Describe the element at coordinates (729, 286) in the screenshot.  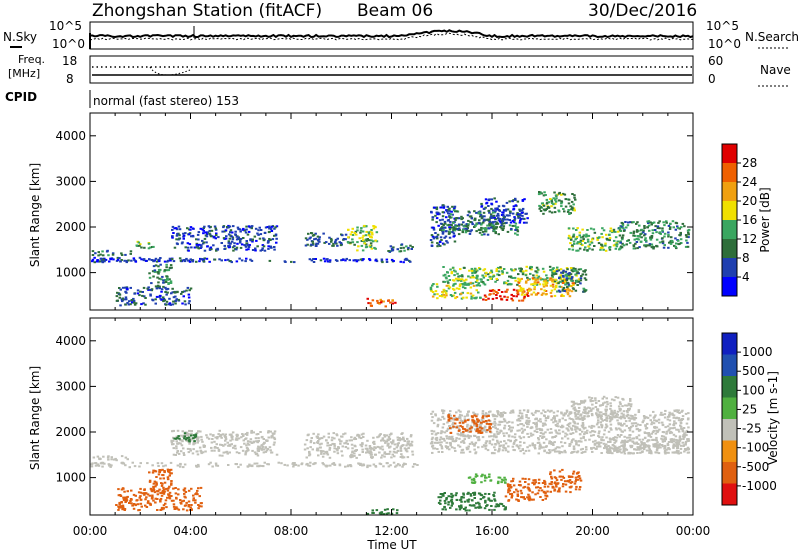
I see `power-colorbar-swatch` at that location.